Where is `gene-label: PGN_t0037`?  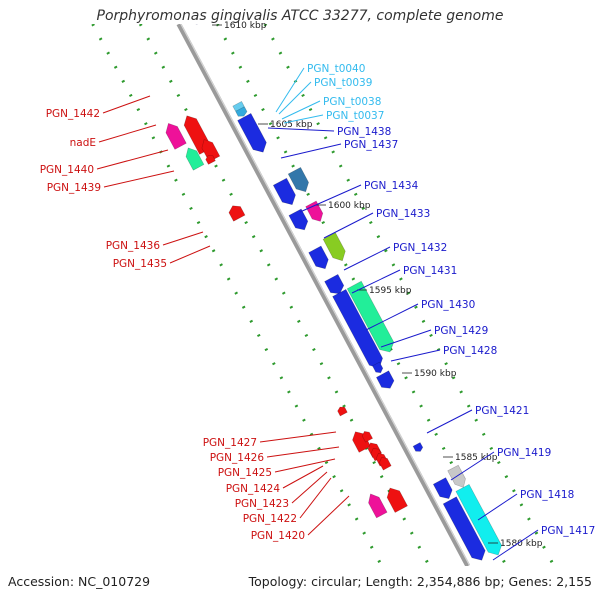 gene-label: PGN_t0037 is located at coordinates (355, 116).